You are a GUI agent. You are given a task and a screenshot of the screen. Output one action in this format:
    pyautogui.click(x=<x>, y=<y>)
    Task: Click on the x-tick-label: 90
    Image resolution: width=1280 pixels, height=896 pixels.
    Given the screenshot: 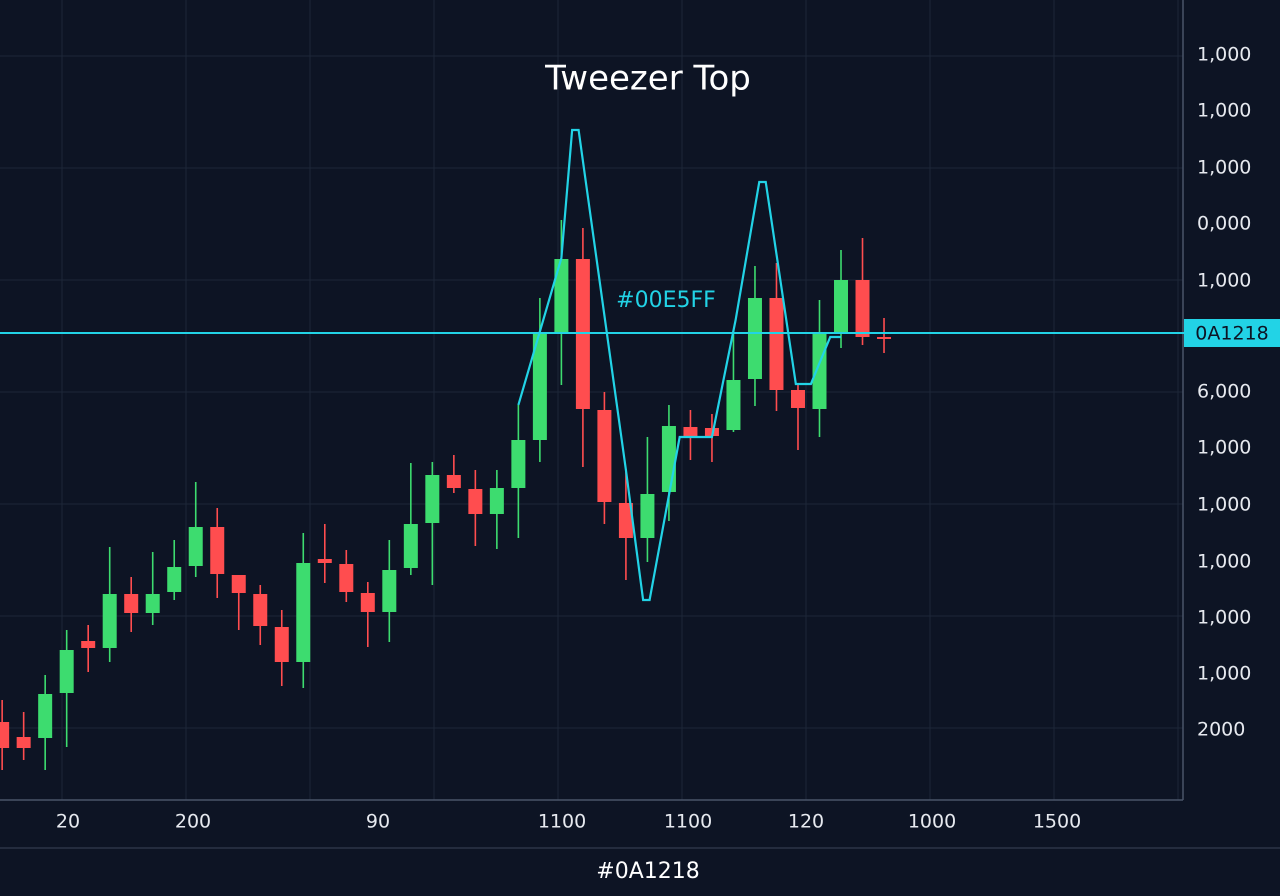 What is the action you would take?
    pyautogui.click(x=378, y=822)
    